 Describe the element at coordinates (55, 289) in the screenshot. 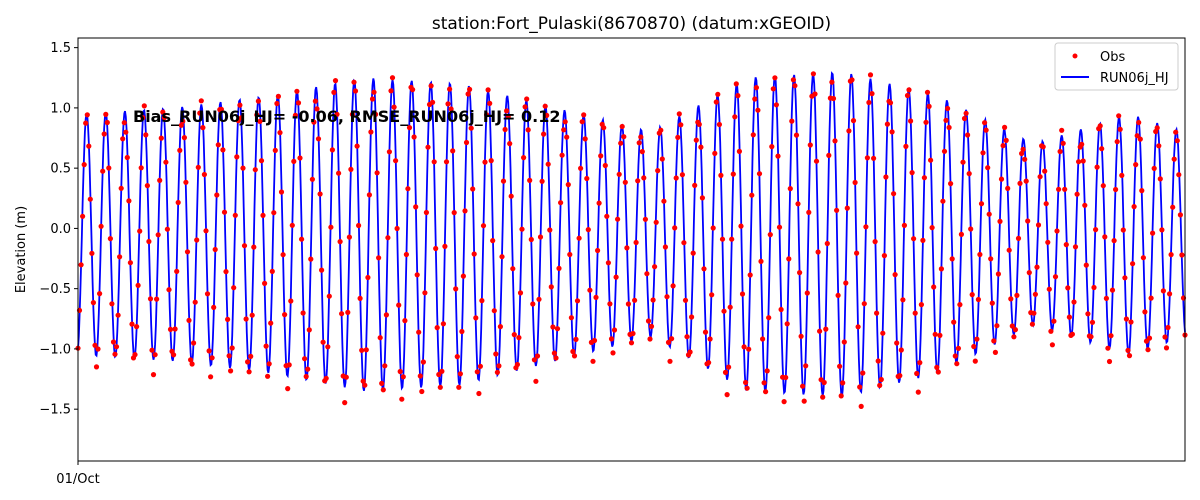

I see `y-tick-label: −0.5` at that location.